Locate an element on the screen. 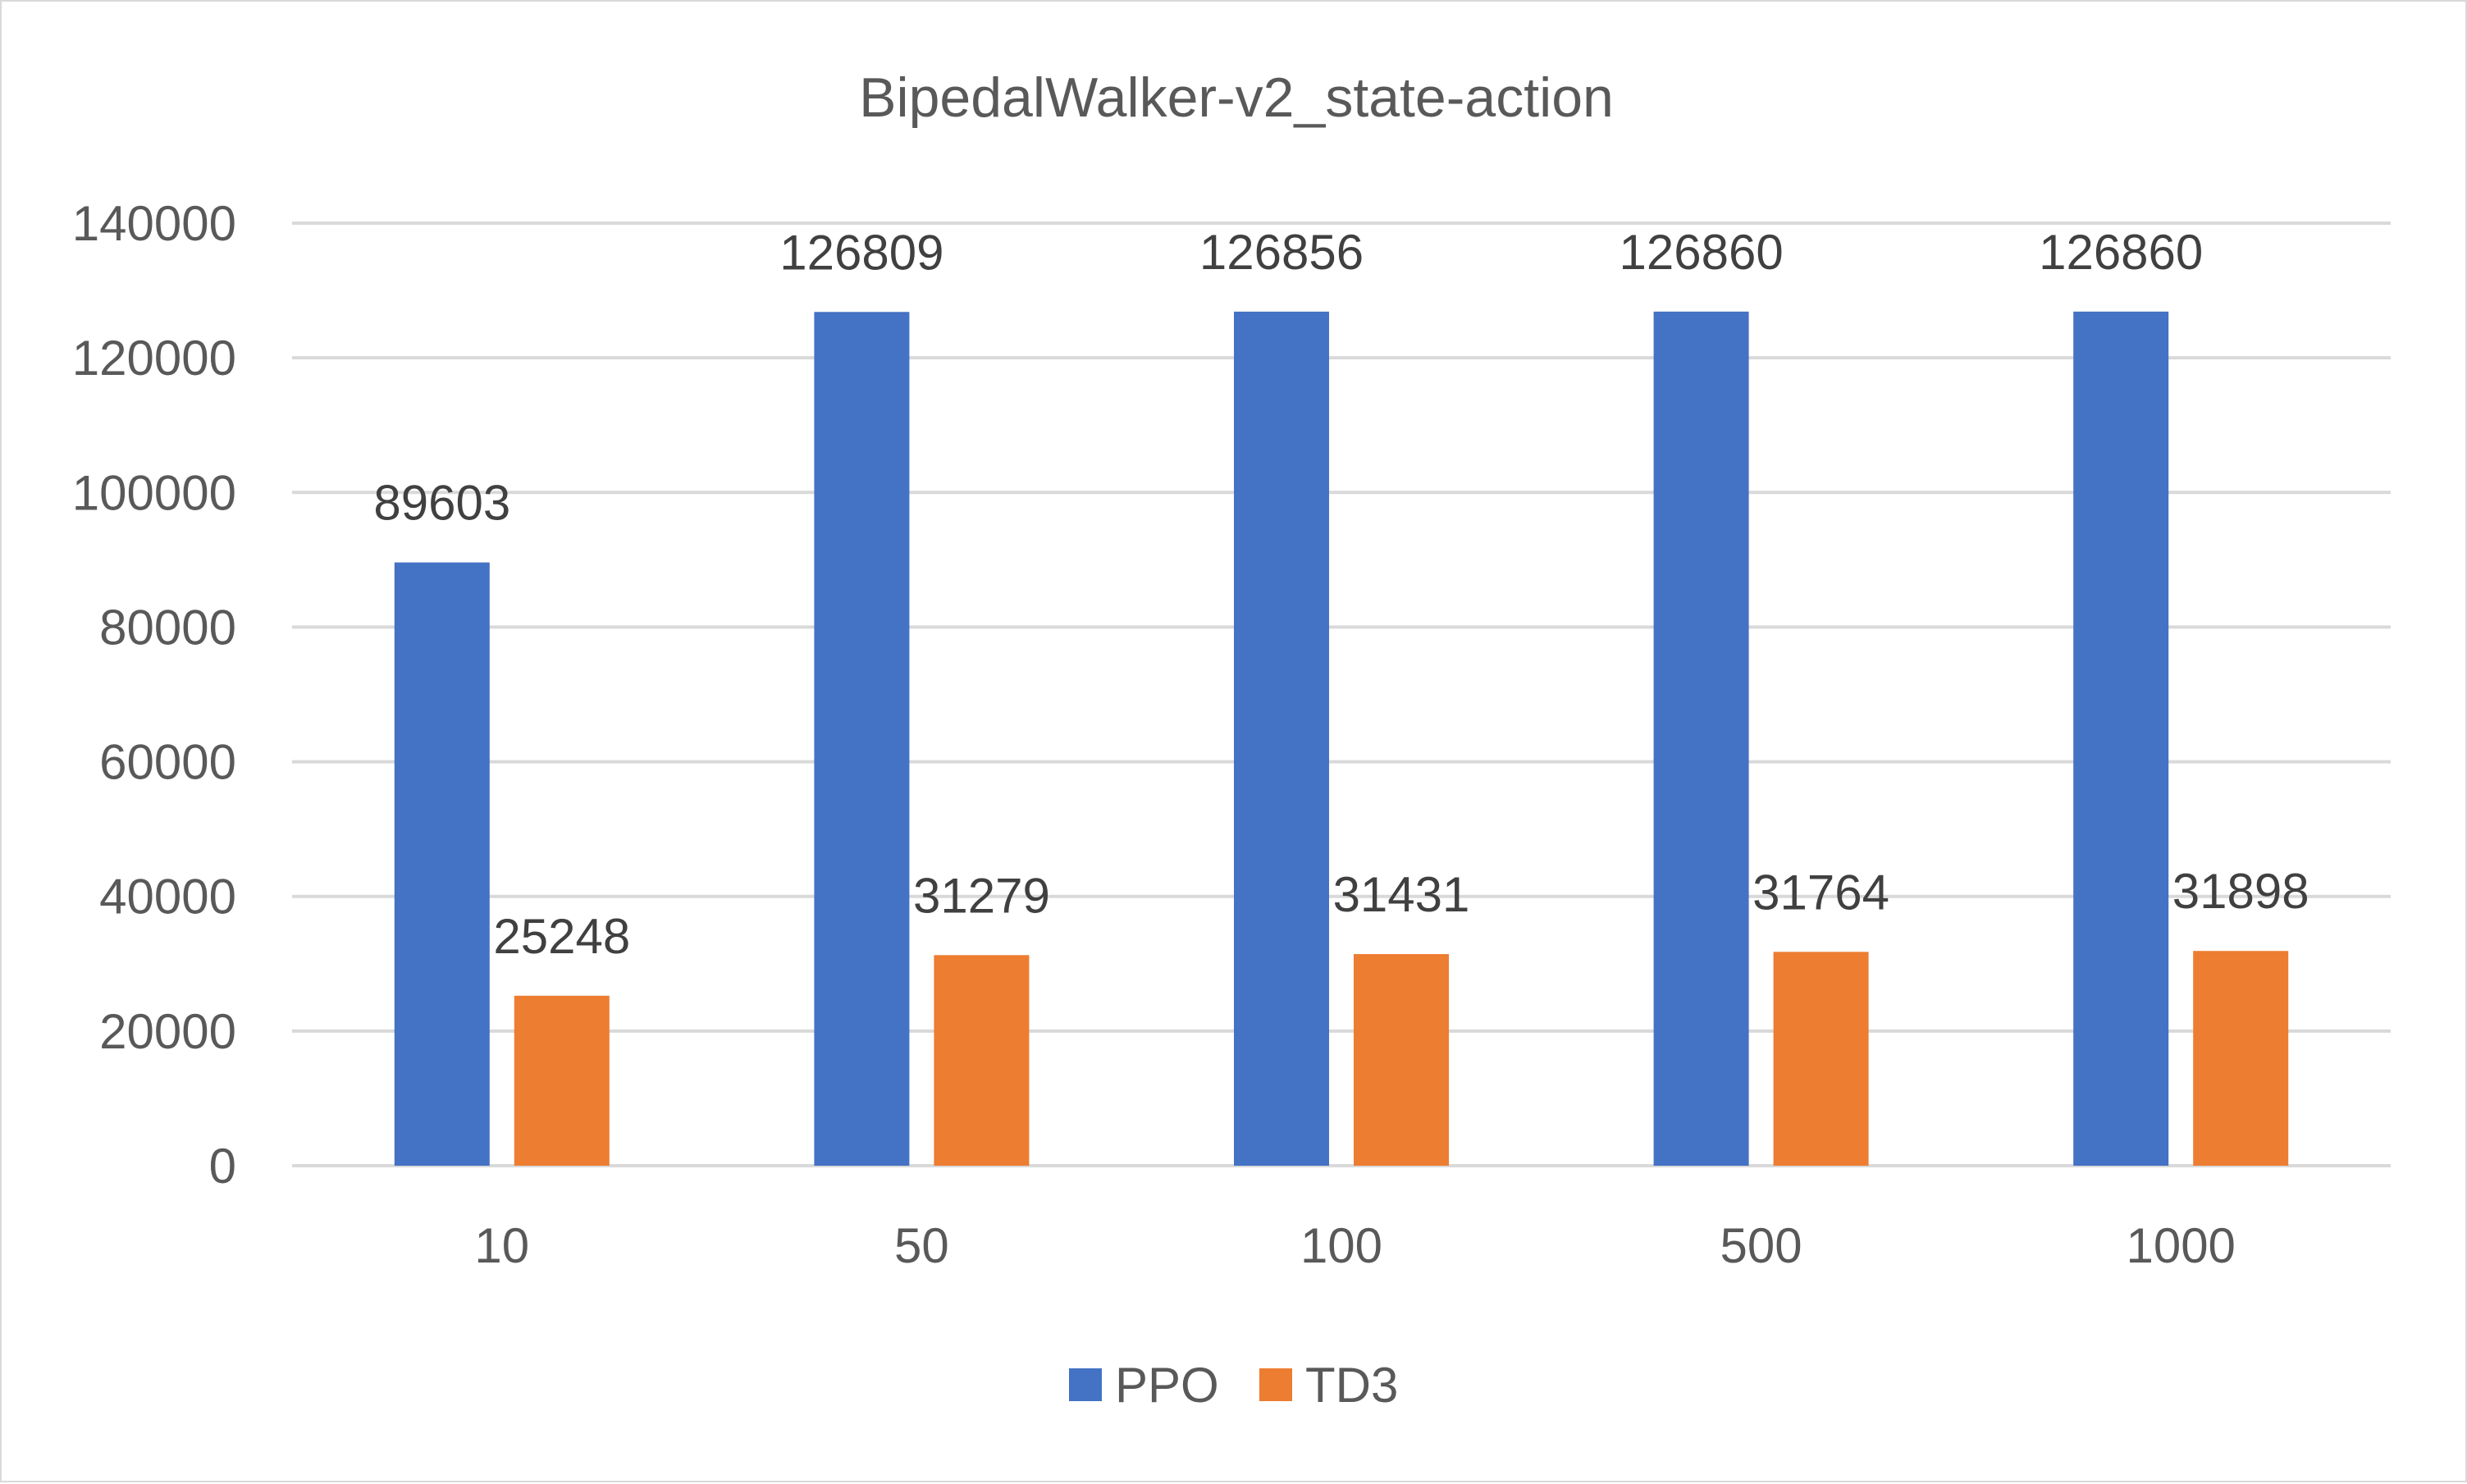 The width and height of the screenshot is (2467, 1484). x-axis: 10 50 100 500 1000 is located at coordinates (1355, 1245).